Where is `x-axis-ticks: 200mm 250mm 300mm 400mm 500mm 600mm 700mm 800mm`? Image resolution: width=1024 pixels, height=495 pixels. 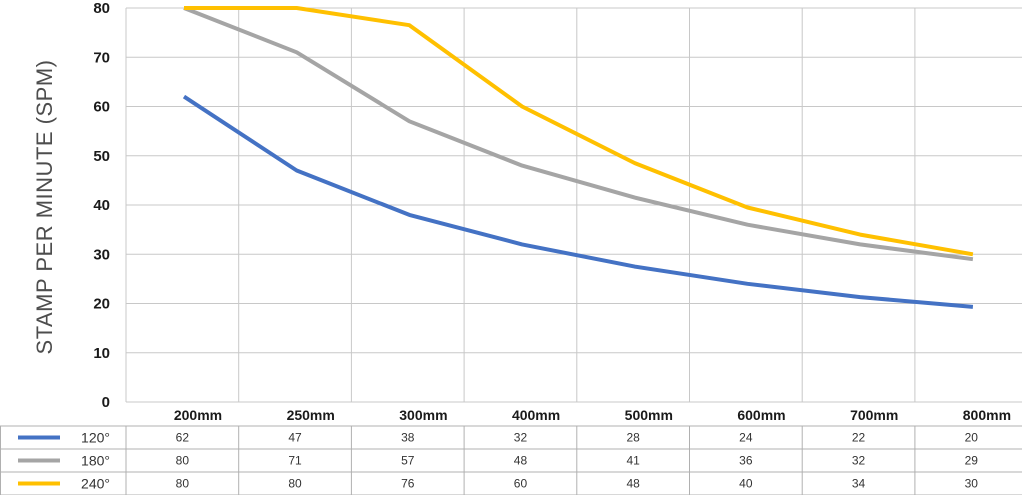 x-axis-ticks: 200mm 250mm 300mm 400mm 500mm 600mm 700mm 800mm is located at coordinates (592, 415).